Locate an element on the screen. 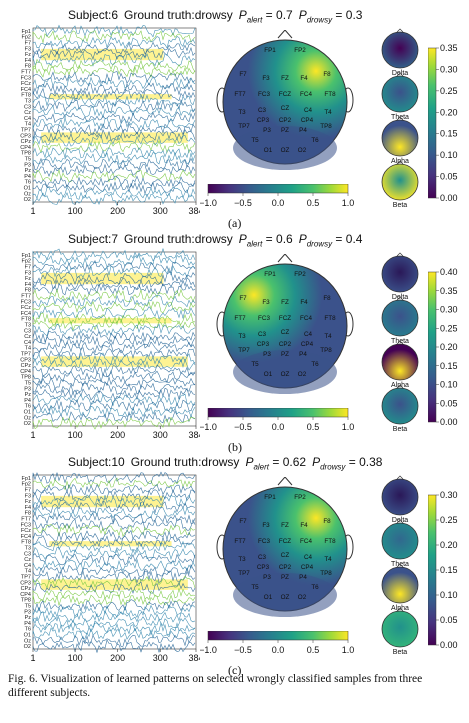 The width and height of the screenshot is (469, 723). colorbar-tick-label: 0.0 is located at coordinates (278, 203).